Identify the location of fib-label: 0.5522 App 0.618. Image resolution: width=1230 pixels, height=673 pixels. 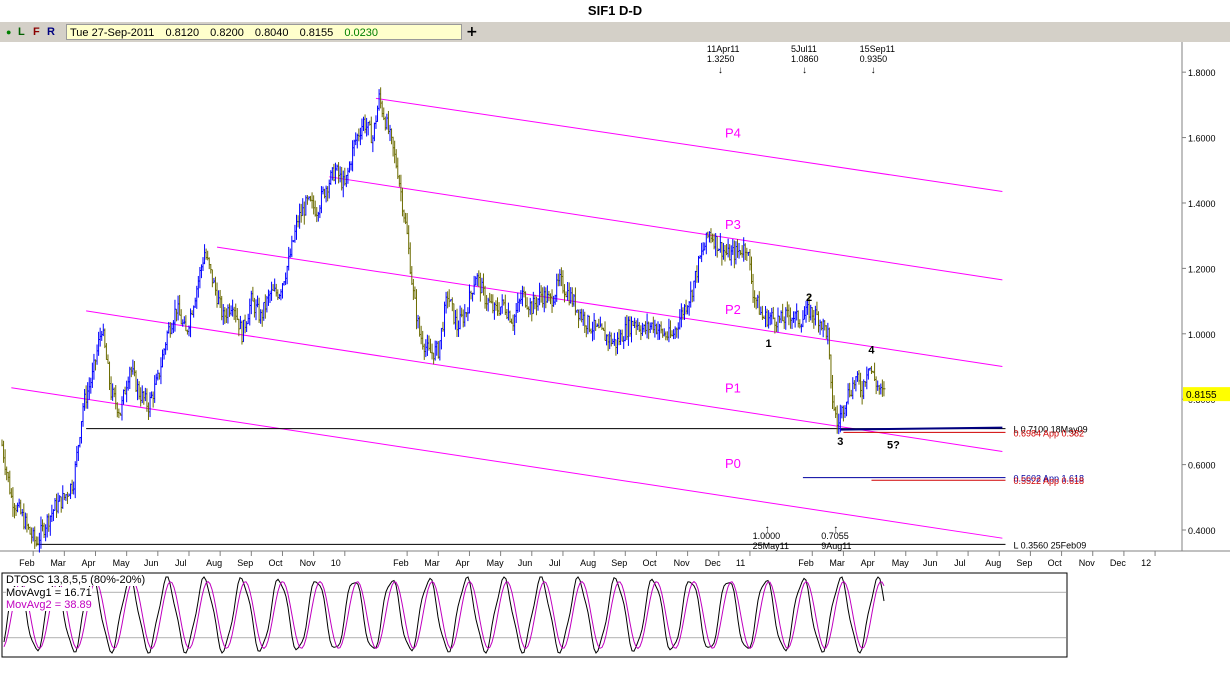
(1048, 481).